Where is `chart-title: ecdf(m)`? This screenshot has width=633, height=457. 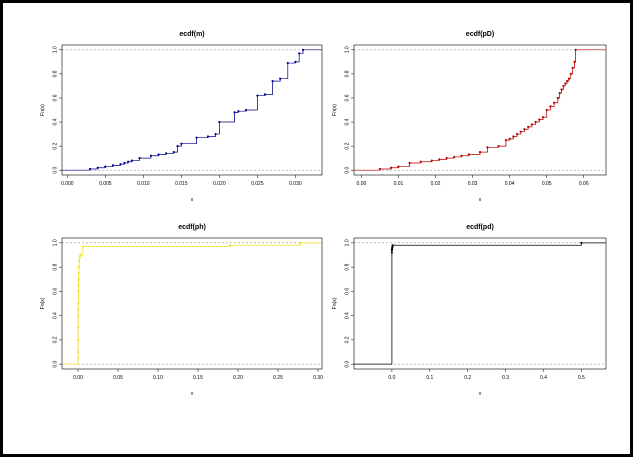 chart-title: ecdf(m) is located at coordinates (191, 34).